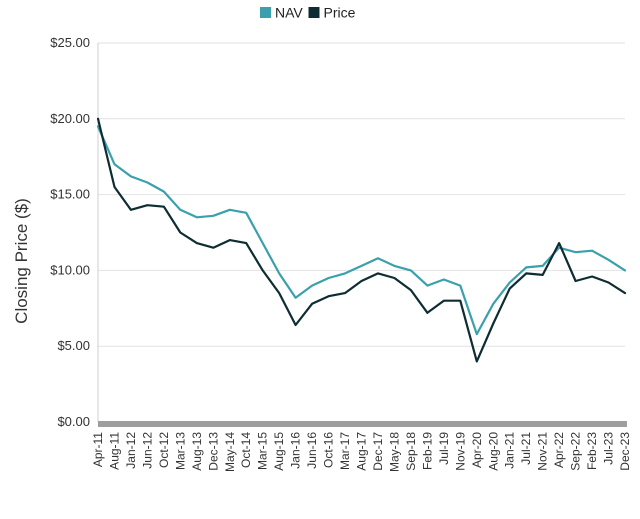 Image resolution: width=640 pixels, height=519 pixels. I want to click on legend: NAV Price, so click(308, 13).